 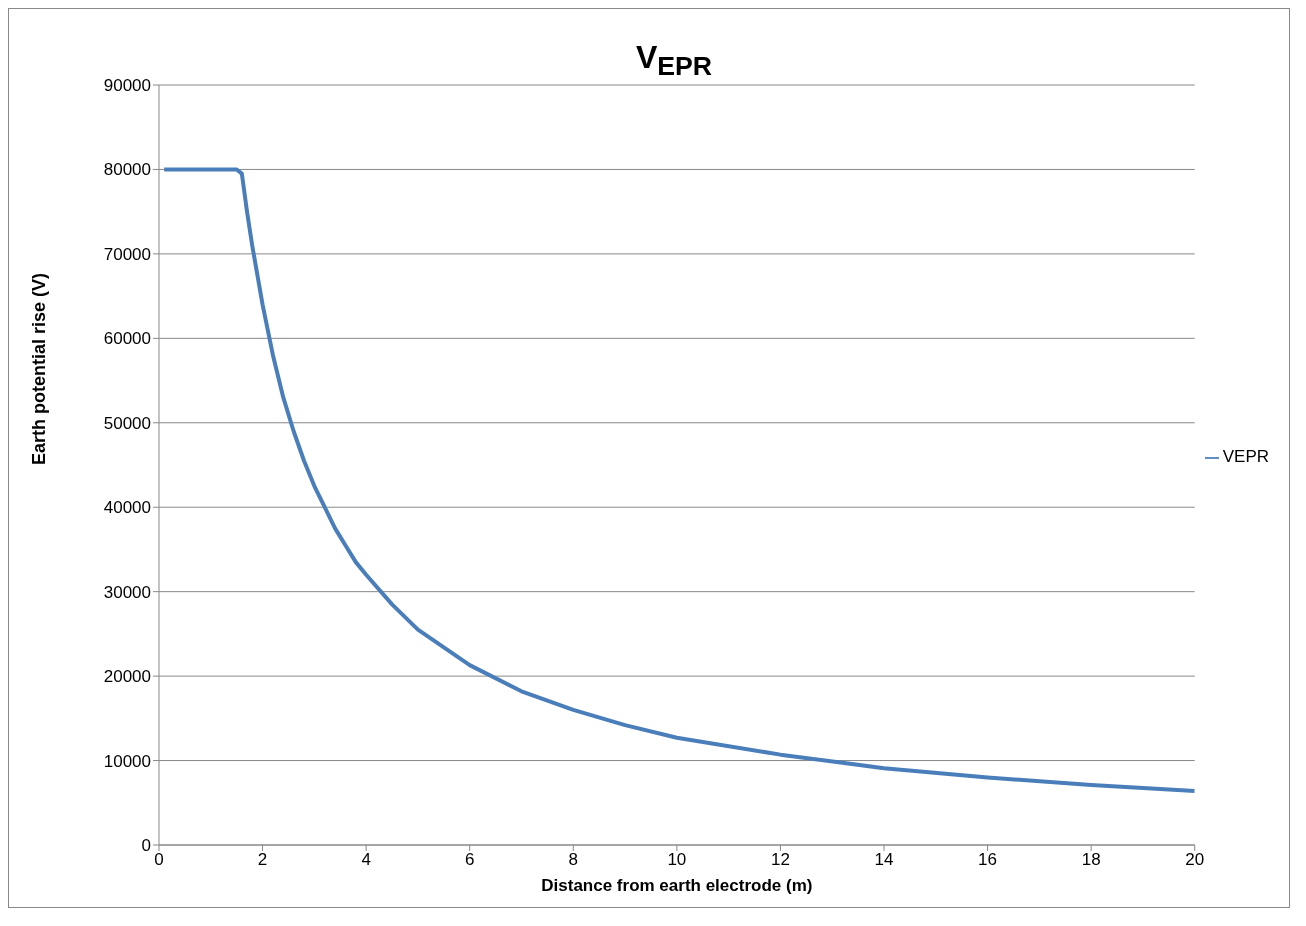 I want to click on x-tick-label: 18, so click(x=1091, y=860).